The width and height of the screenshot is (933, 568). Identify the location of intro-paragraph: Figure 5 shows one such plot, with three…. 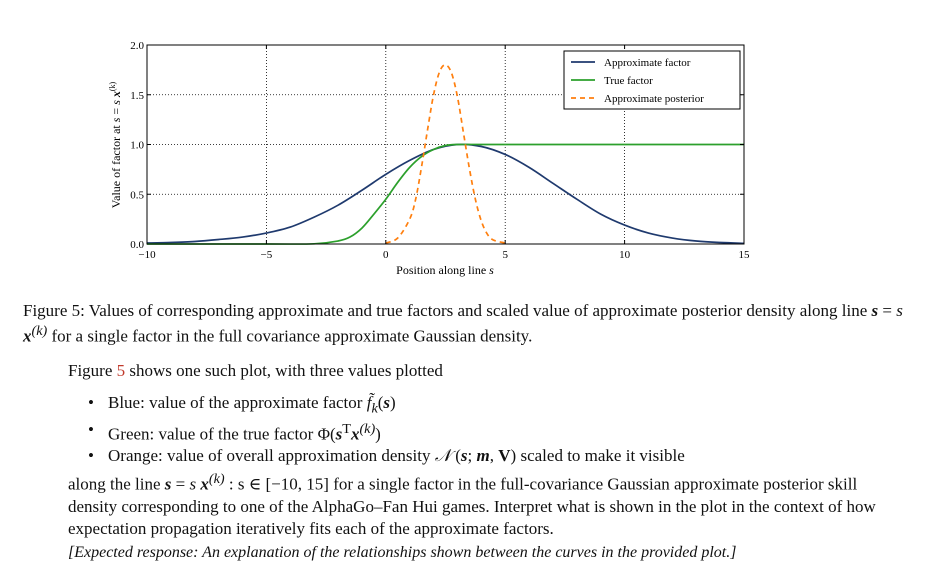
(255, 370).